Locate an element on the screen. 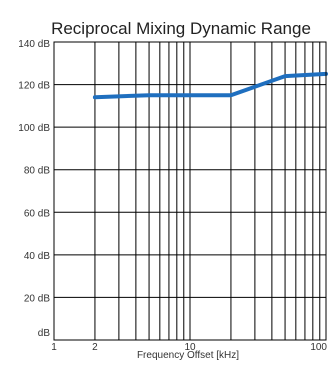 The image size is (333, 365). y-tick-label: 120 dB is located at coordinates (34, 86).